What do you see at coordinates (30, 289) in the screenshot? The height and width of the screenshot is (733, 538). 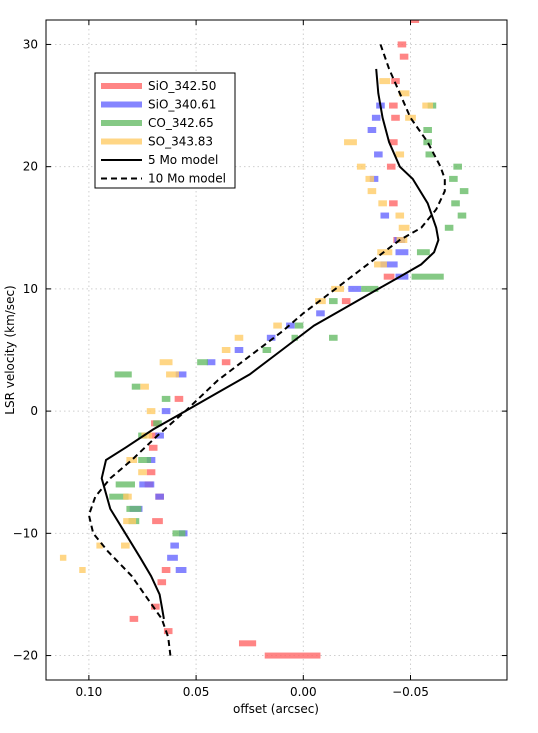 I see `y-tick-label: 10` at bounding box center [30, 289].